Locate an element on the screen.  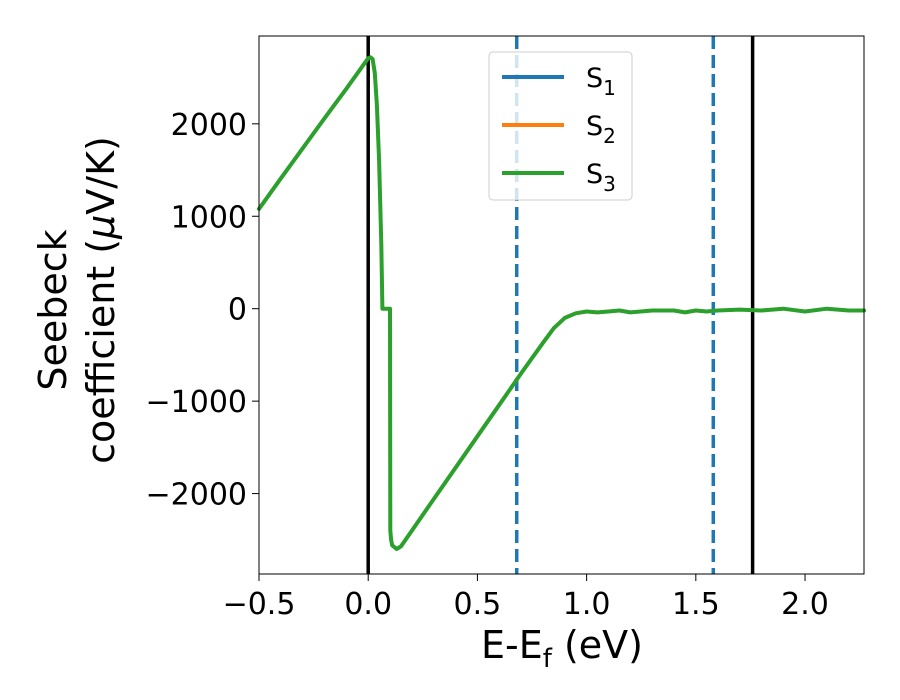
y-tick-label: 2000 is located at coordinates (209, 125).